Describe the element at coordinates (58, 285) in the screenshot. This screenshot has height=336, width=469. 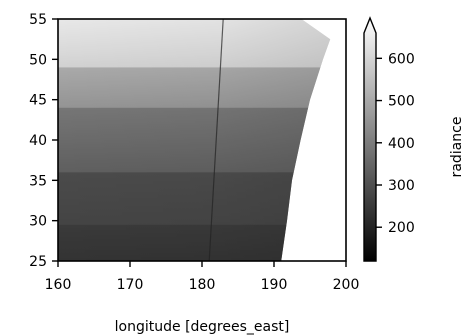
I see `x-tick-label: 160` at that location.